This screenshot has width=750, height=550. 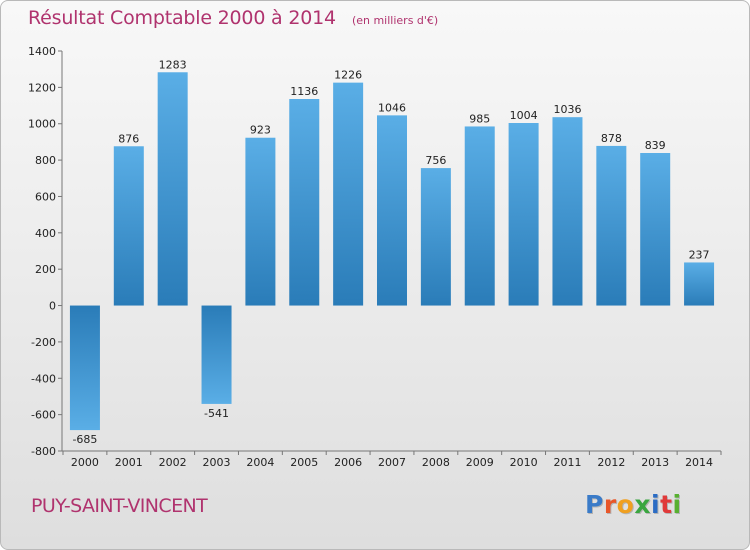 I want to click on bar-2014, so click(x=699, y=284).